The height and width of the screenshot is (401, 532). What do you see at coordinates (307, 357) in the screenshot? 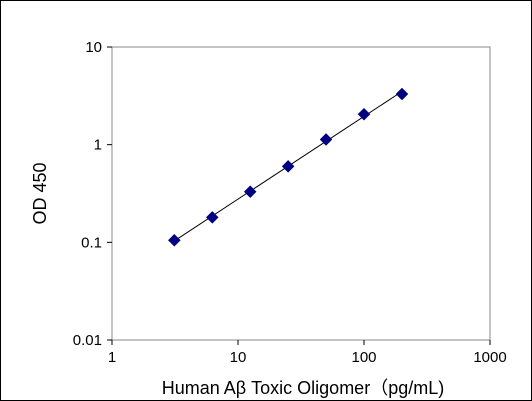
I see `x-tick-labels: 1 10 100 1000` at bounding box center [307, 357].